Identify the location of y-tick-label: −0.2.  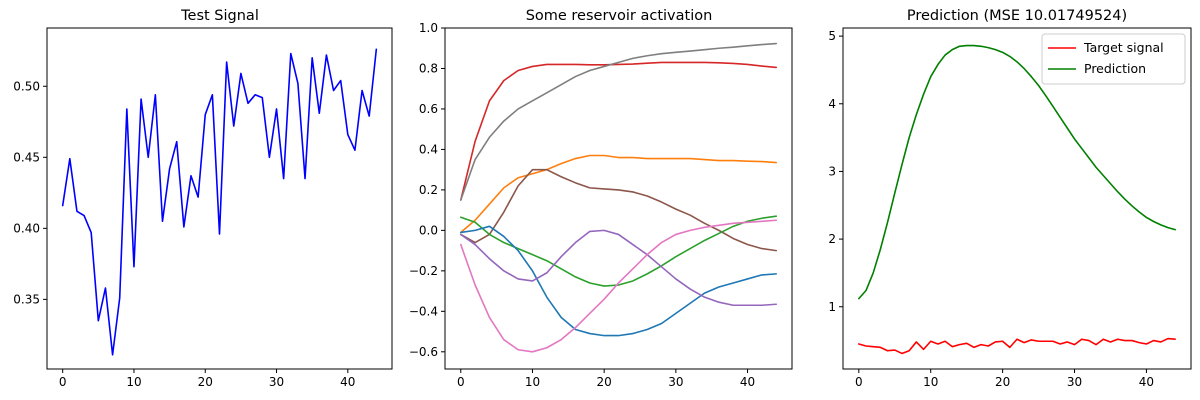
(423, 271).